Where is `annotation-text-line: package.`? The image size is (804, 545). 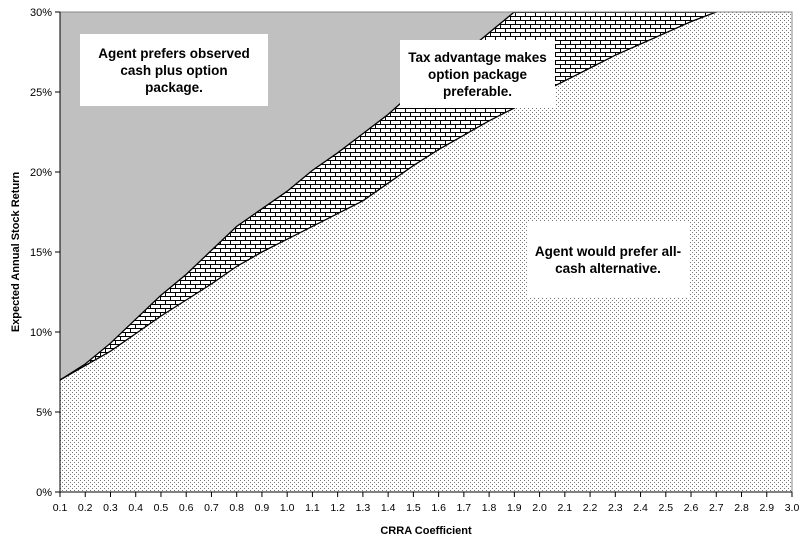
annotation-text-line: package. is located at coordinates (174, 87).